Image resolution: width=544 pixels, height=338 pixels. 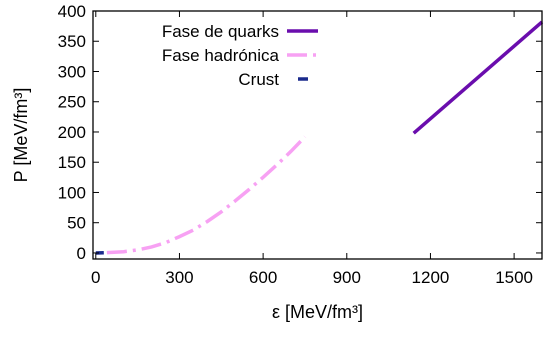 I want to click on y-tick-label: 50, so click(x=76, y=223).